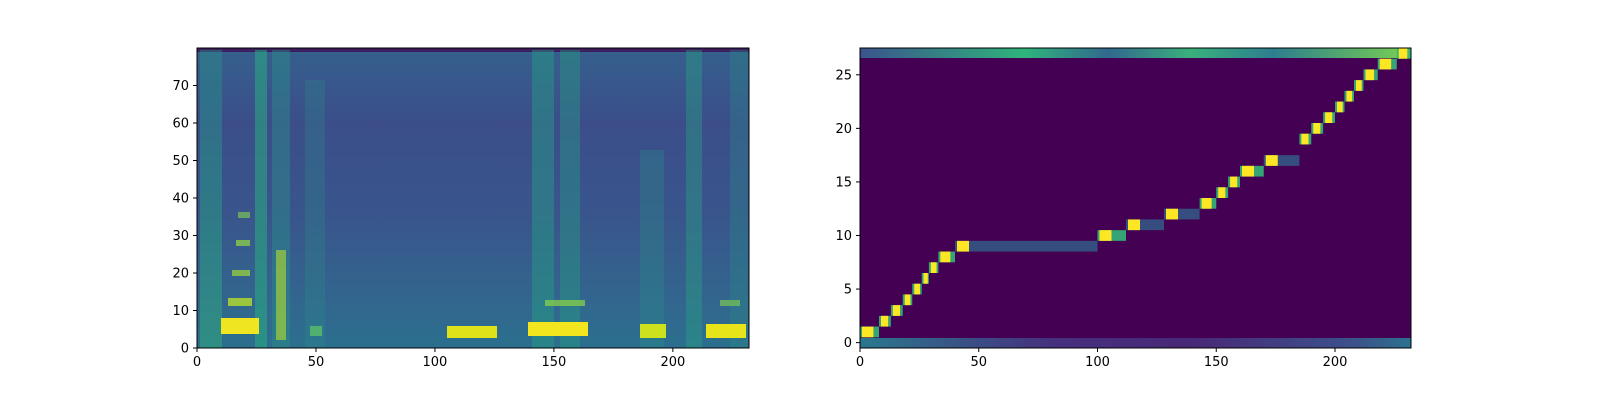 This screenshot has width=1600, height=400. I want to click on alignment-x-tick-label: 200, so click(1335, 362).